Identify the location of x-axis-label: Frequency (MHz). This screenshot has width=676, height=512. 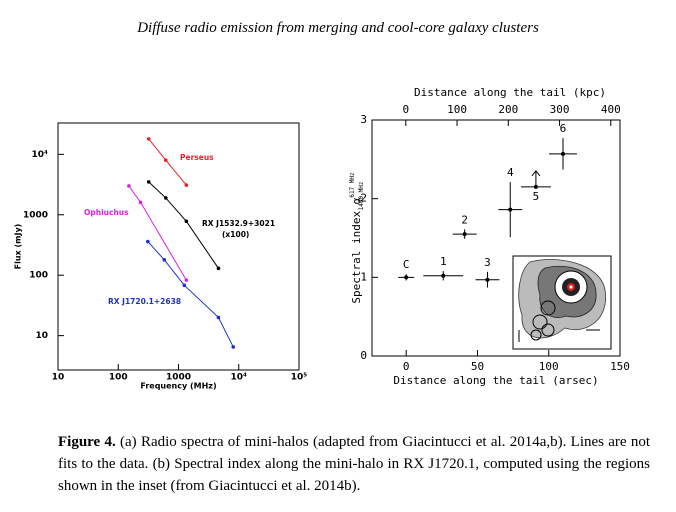
(178, 386).